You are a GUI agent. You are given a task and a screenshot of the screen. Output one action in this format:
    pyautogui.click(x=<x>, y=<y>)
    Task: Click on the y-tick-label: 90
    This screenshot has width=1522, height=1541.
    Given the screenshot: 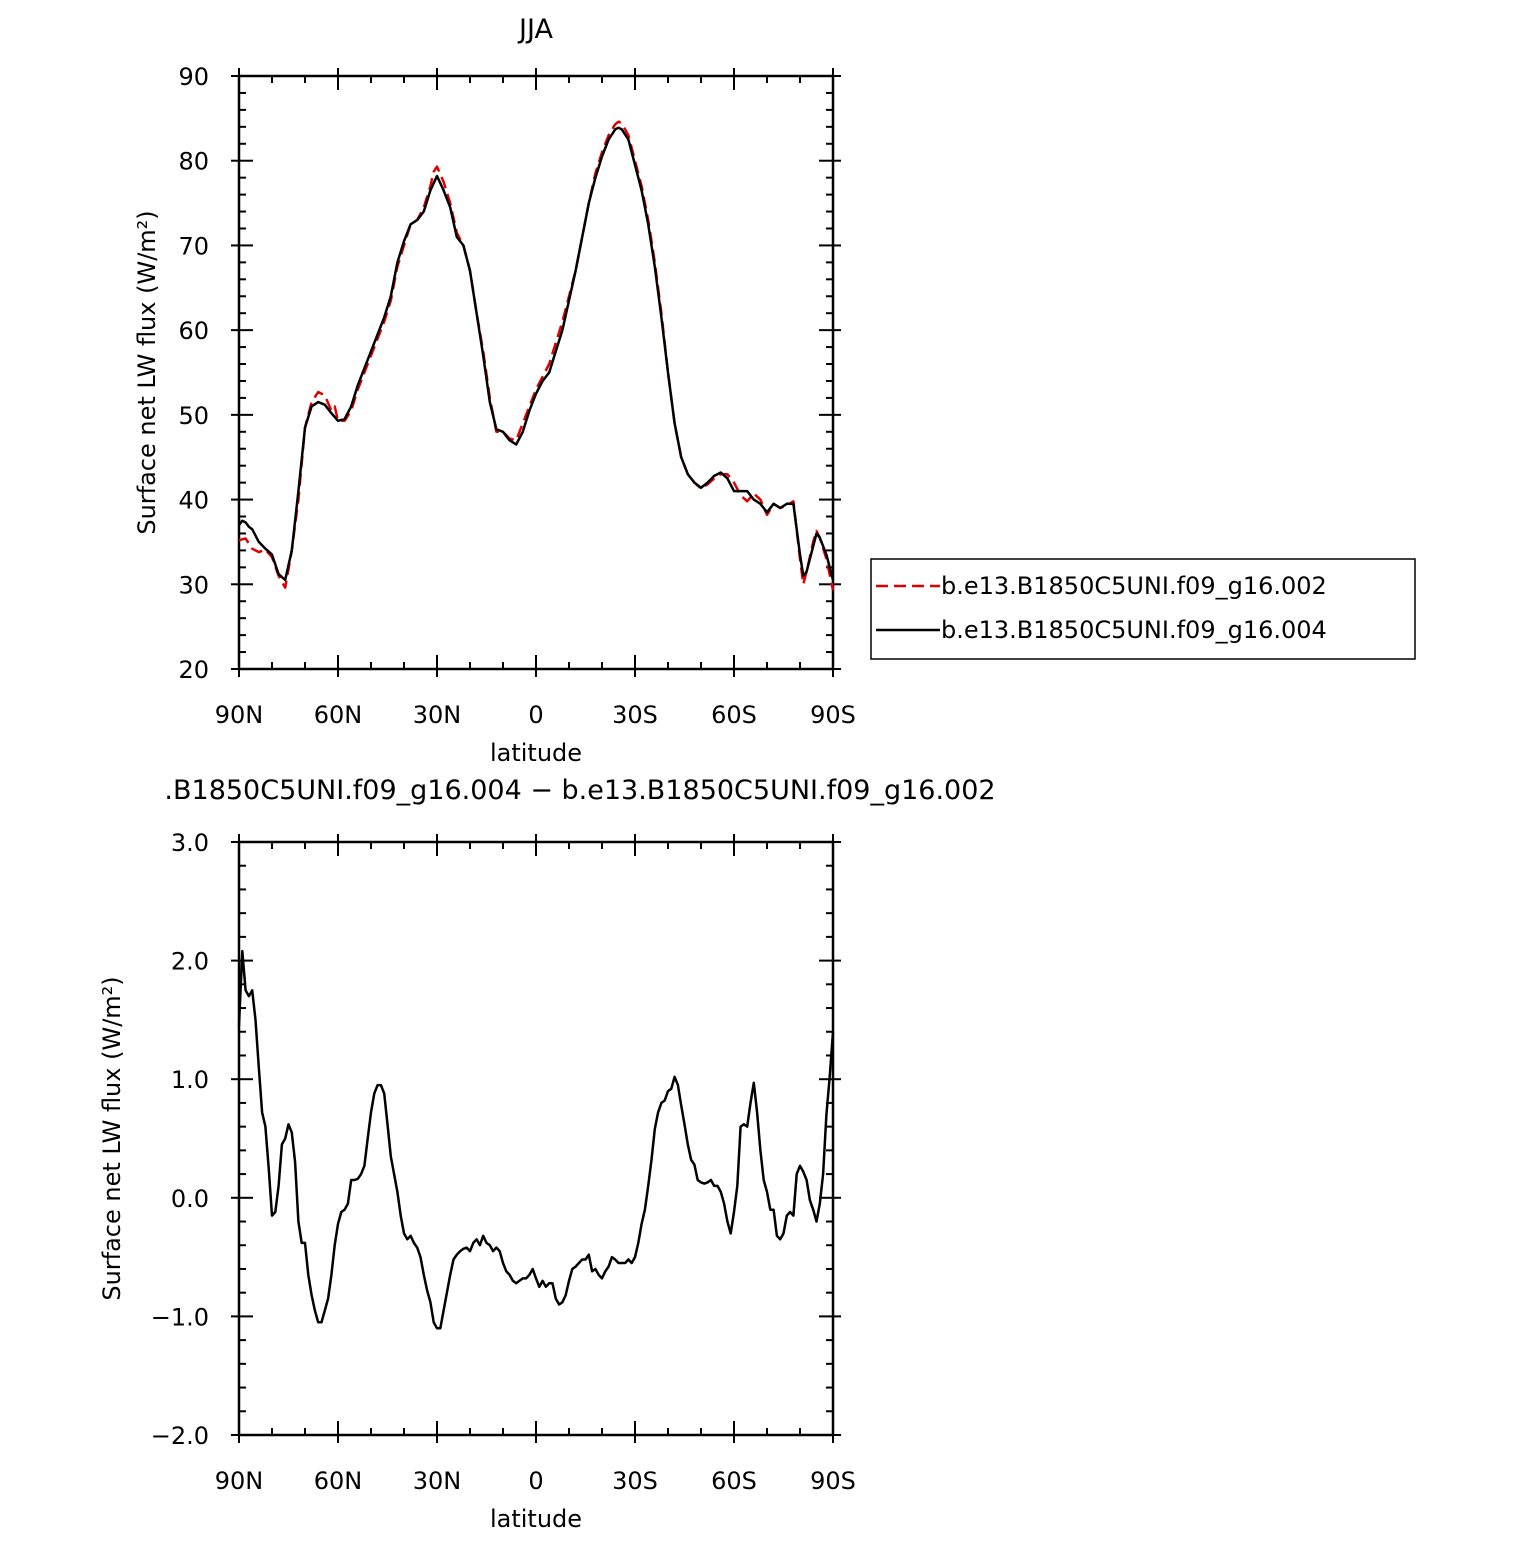 What is the action you would take?
    pyautogui.click(x=193, y=77)
    